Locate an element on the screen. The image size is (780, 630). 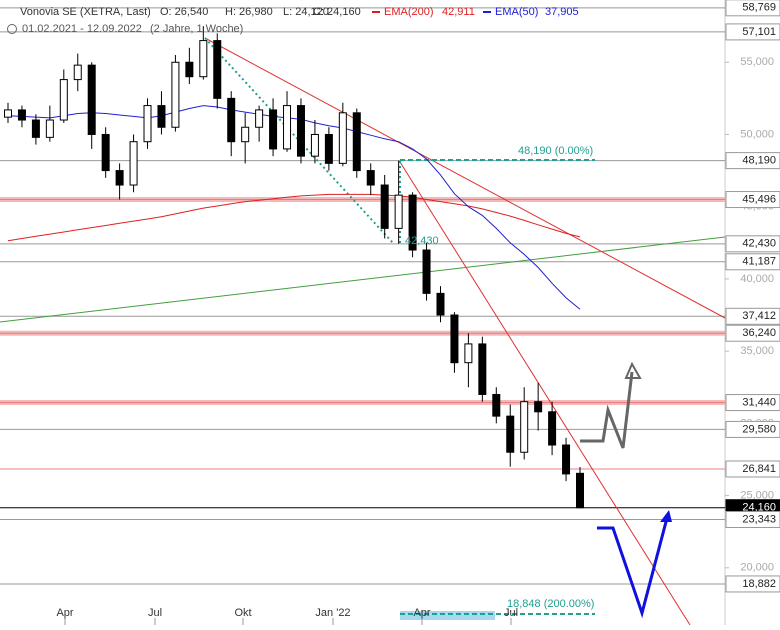
x-tick-label: Okt is located at coordinates (242, 613).